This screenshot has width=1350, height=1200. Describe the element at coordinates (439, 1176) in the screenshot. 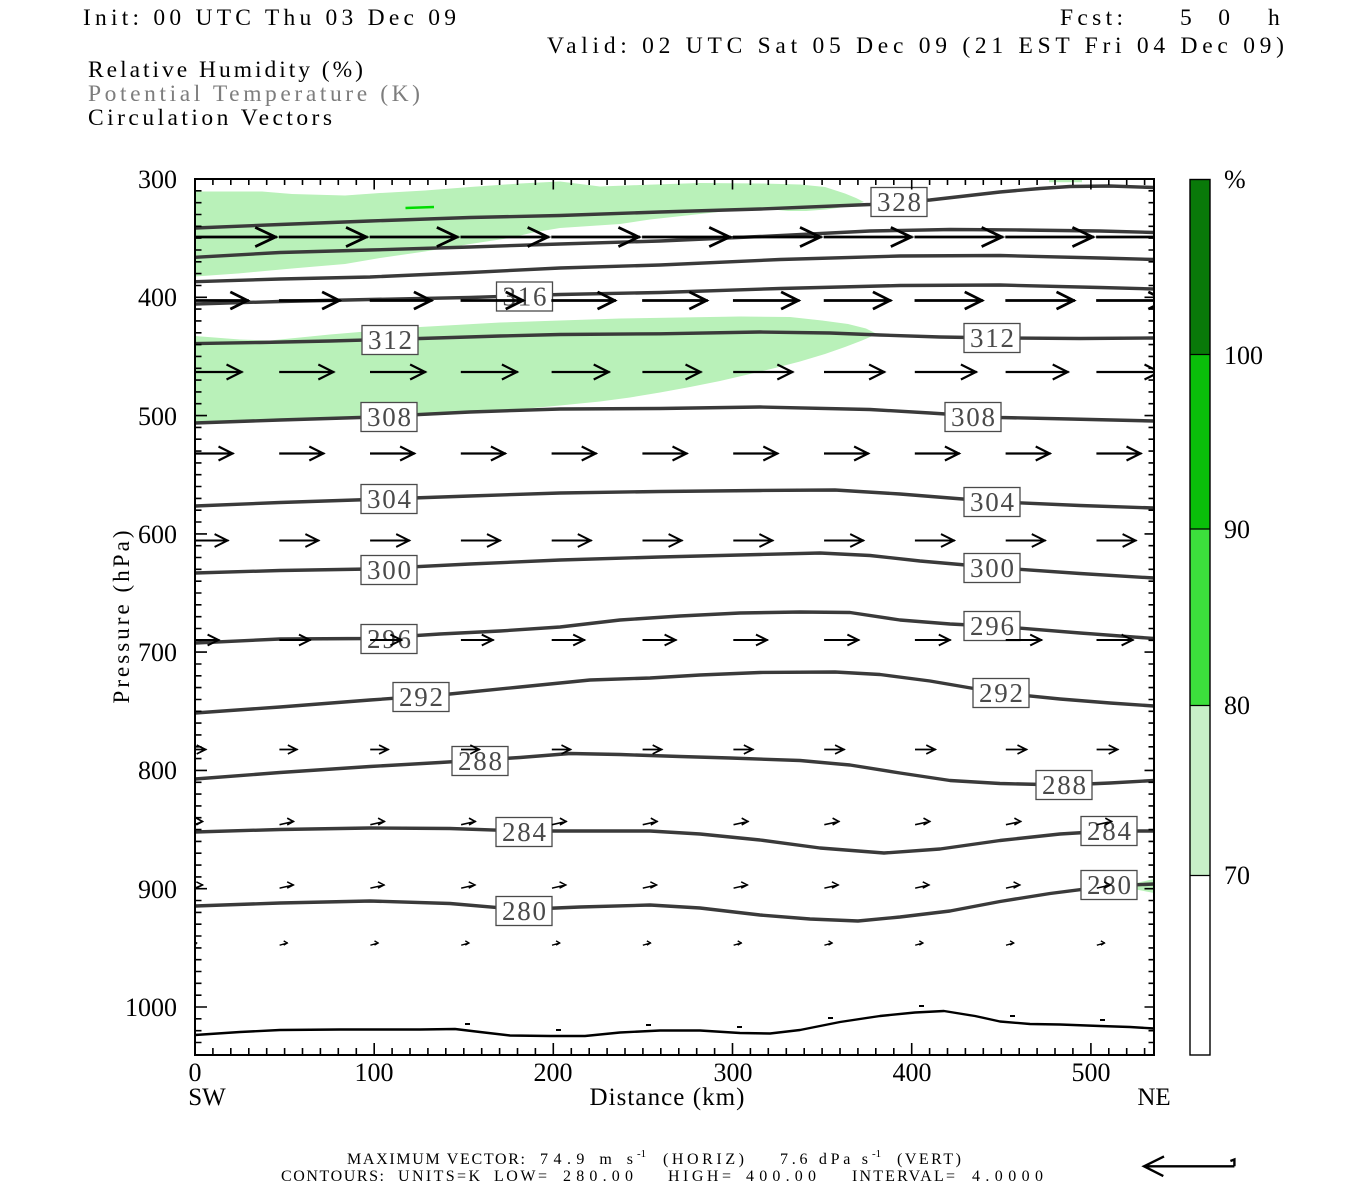

I see `svg-text: UNITS=K` at that location.